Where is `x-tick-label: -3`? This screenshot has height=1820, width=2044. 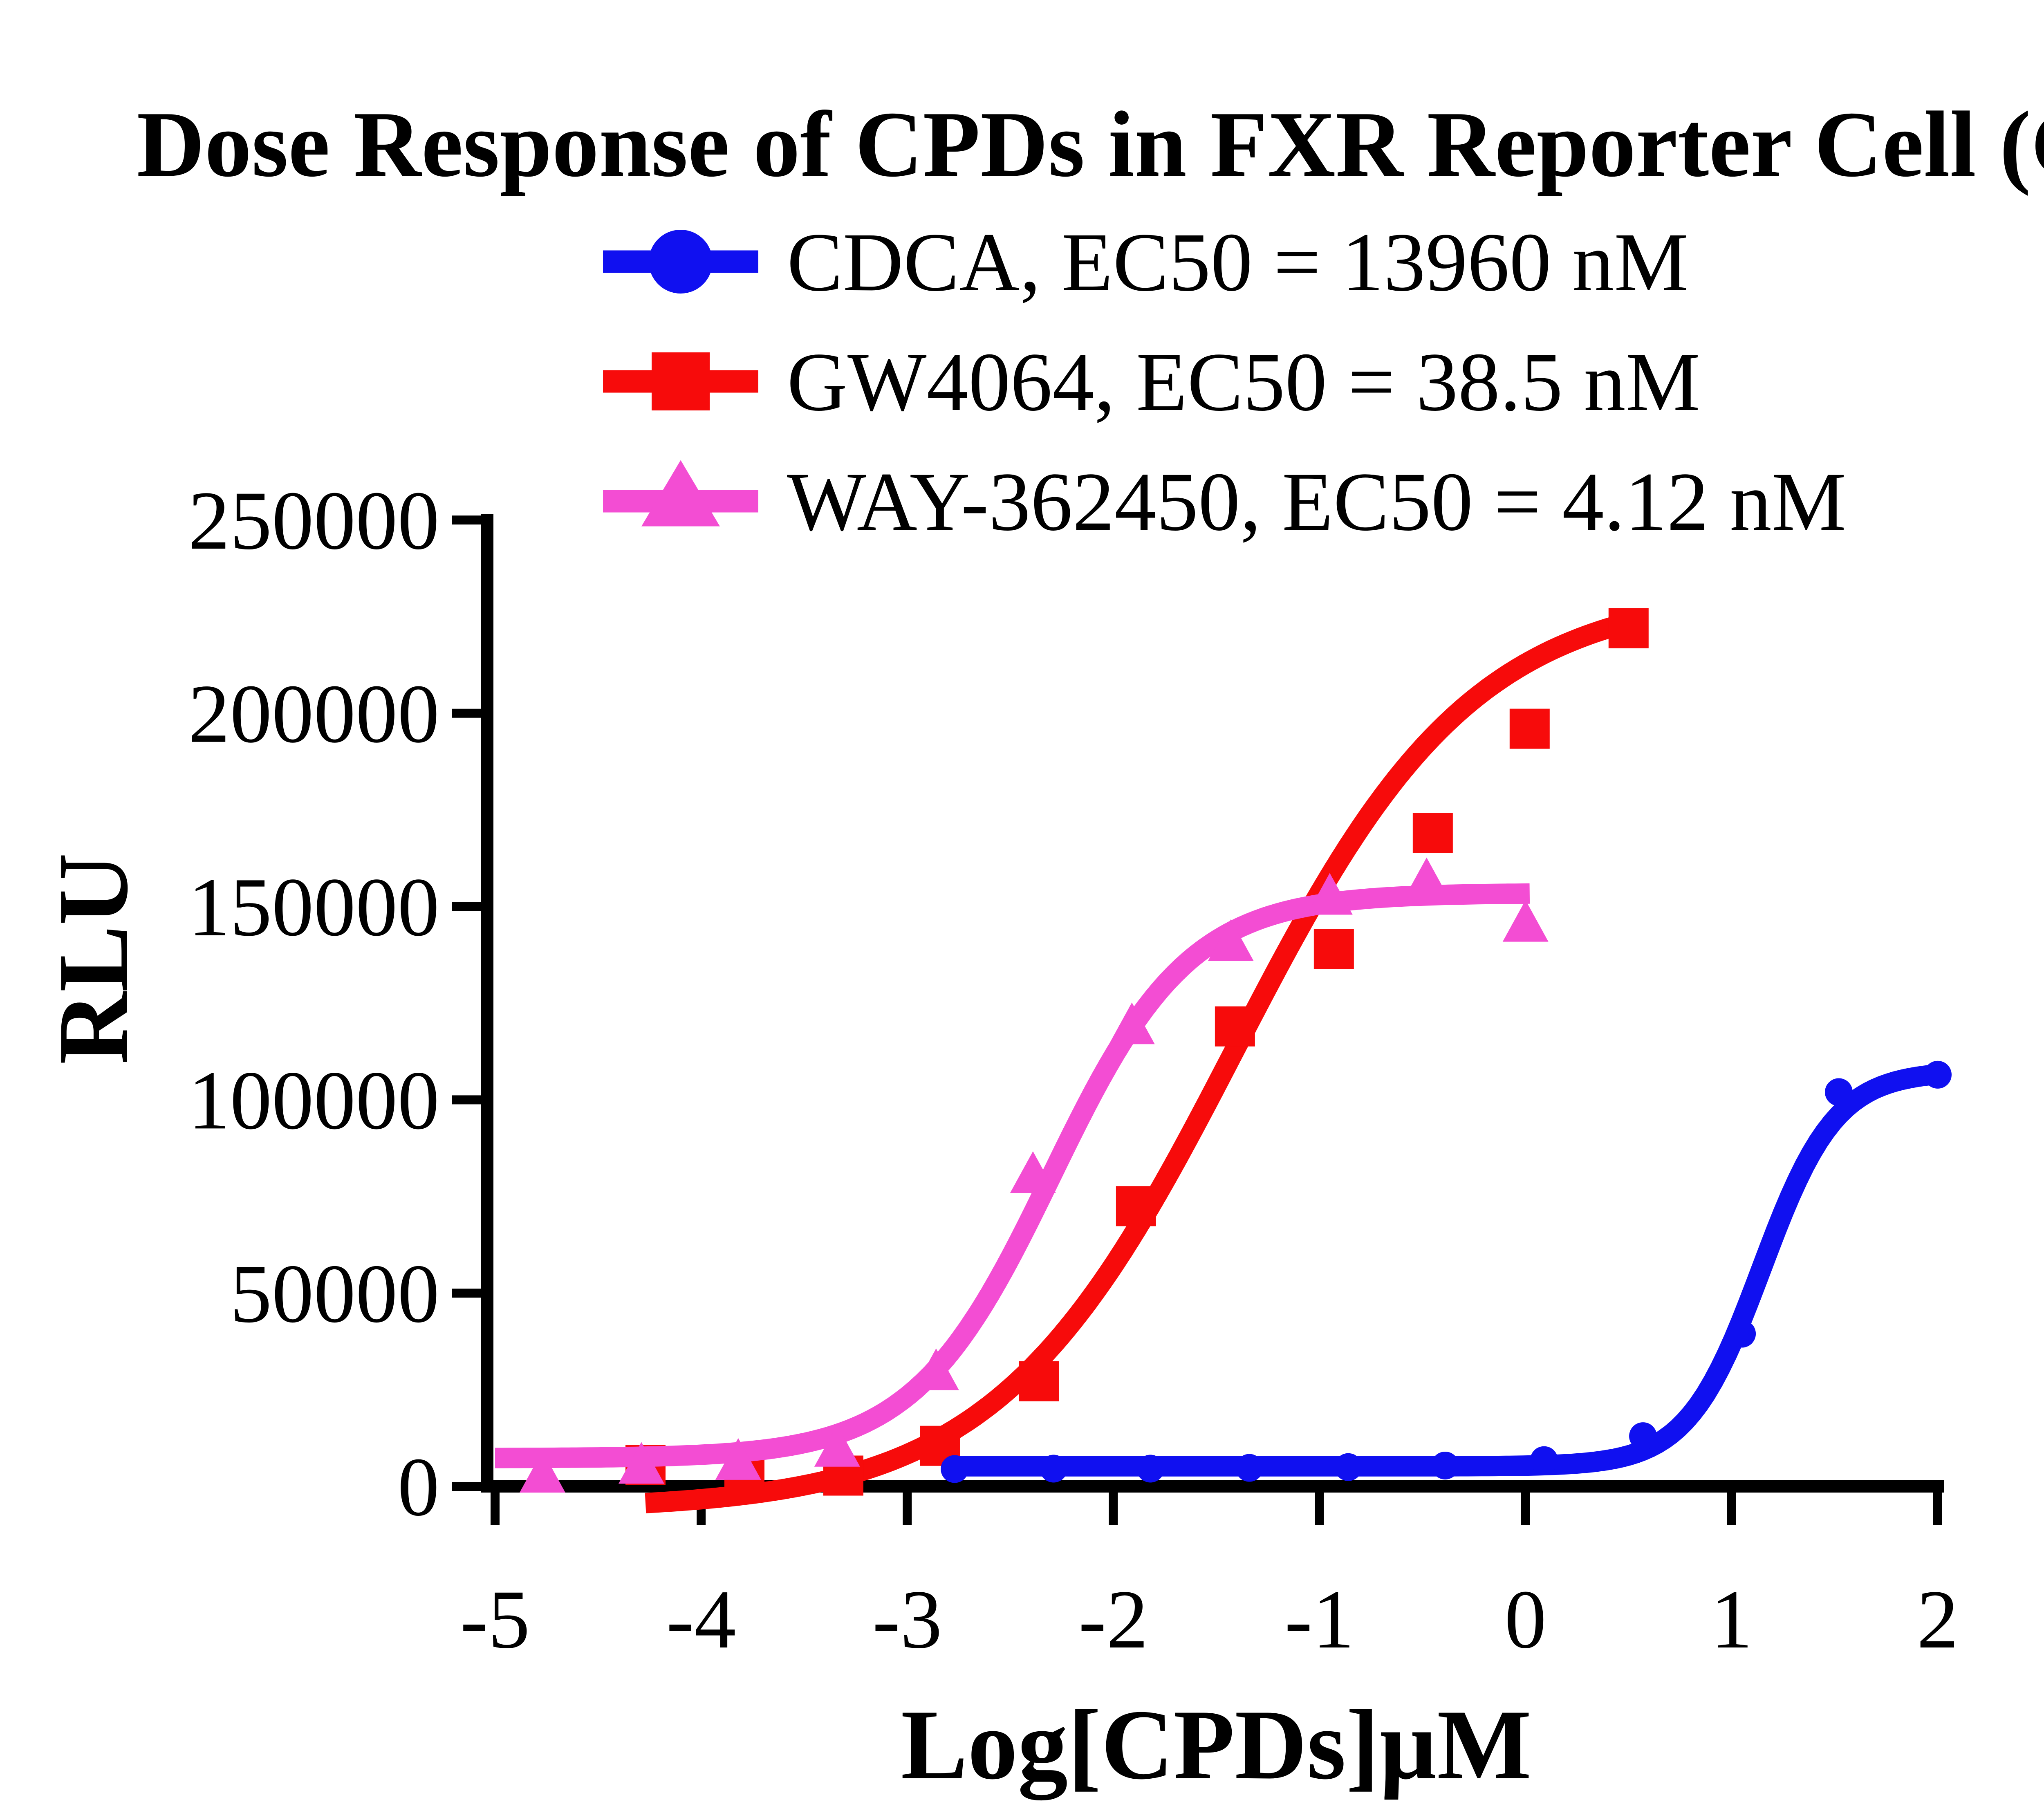
x-tick-label: -3 is located at coordinates (907, 1620).